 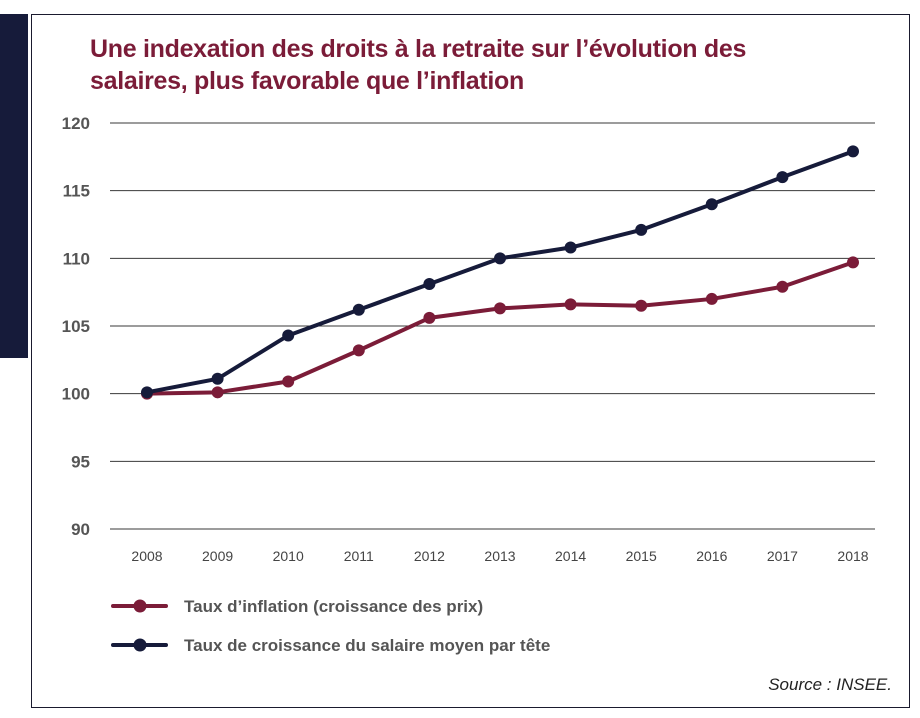 What do you see at coordinates (80, 461) in the screenshot?
I see `y-tick-label: 95` at bounding box center [80, 461].